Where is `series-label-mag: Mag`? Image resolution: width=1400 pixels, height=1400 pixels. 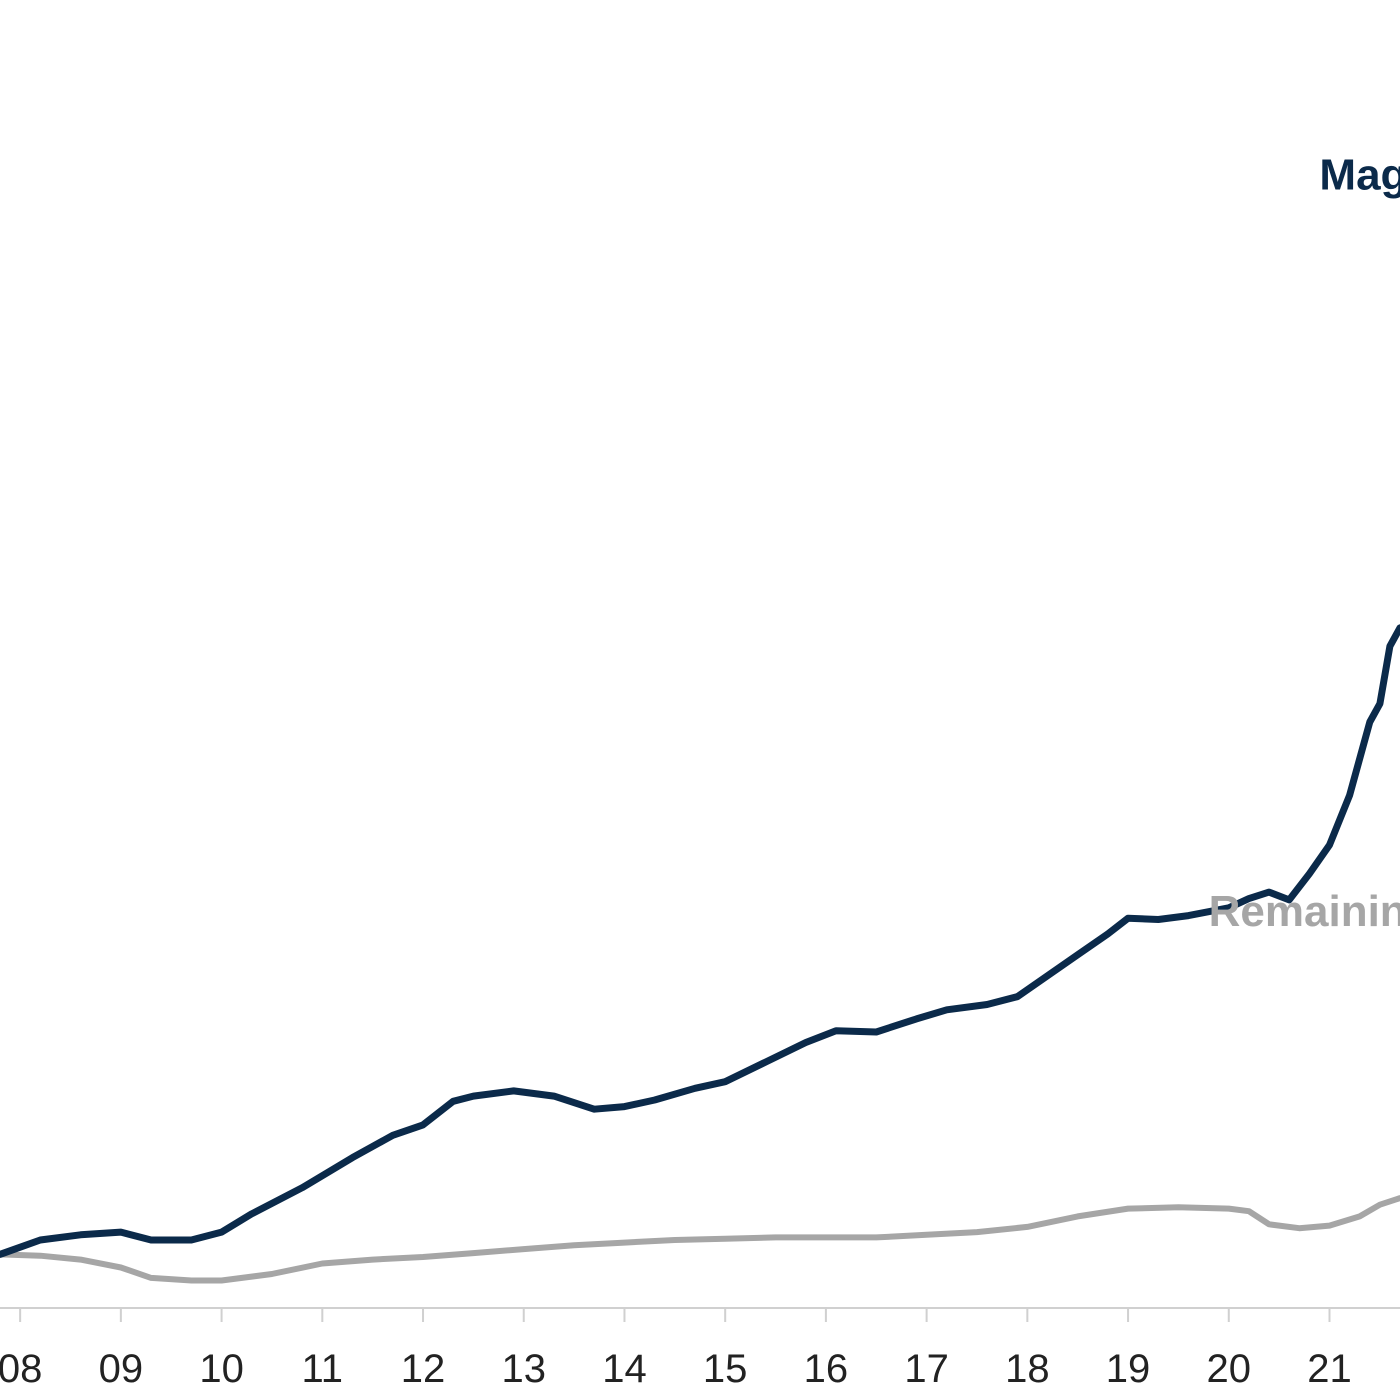
series-label-mag: Mag is located at coordinates (1359, 175).